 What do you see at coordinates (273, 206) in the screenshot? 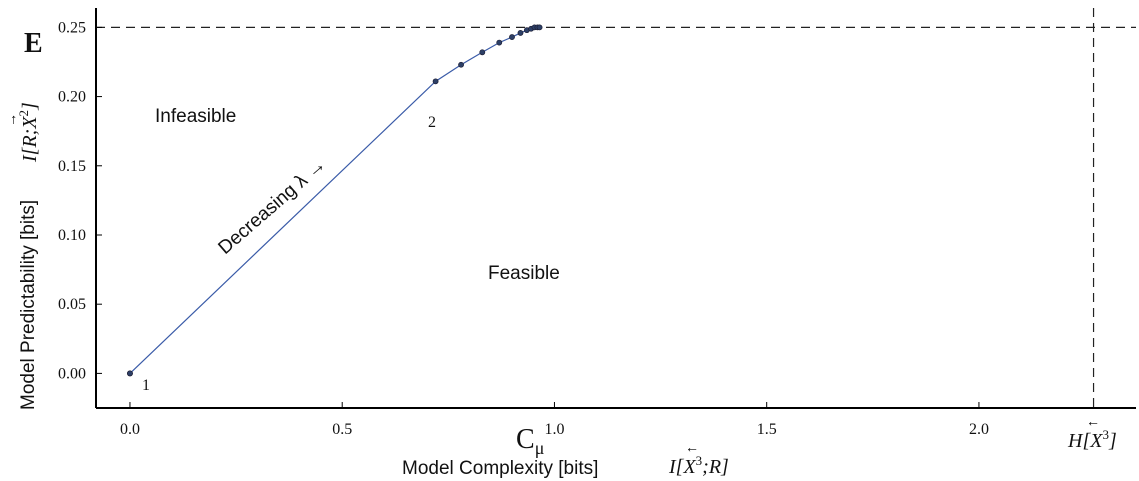
I see `direction-annotation: Decreasing λ →` at bounding box center [273, 206].